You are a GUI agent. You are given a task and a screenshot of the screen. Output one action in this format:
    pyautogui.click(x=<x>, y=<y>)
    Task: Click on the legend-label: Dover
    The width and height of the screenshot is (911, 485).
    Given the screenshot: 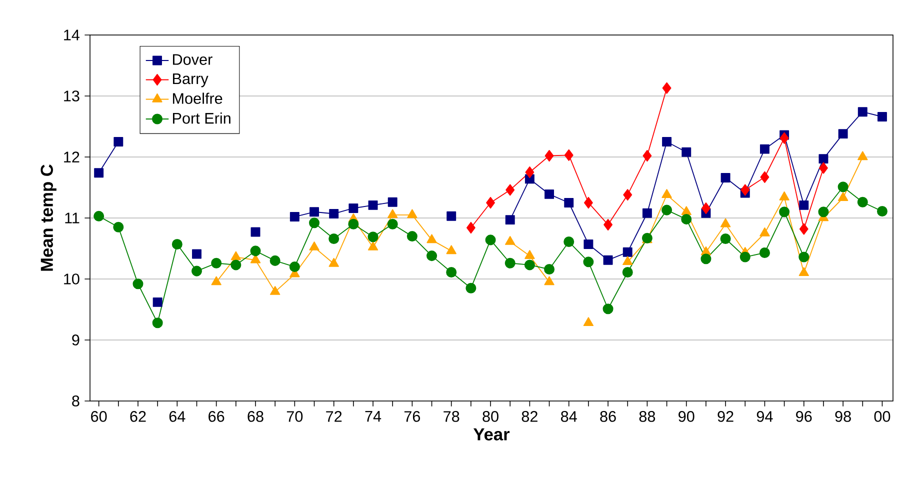 What is the action you would take?
    pyautogui.click(x=192, y=59)
    